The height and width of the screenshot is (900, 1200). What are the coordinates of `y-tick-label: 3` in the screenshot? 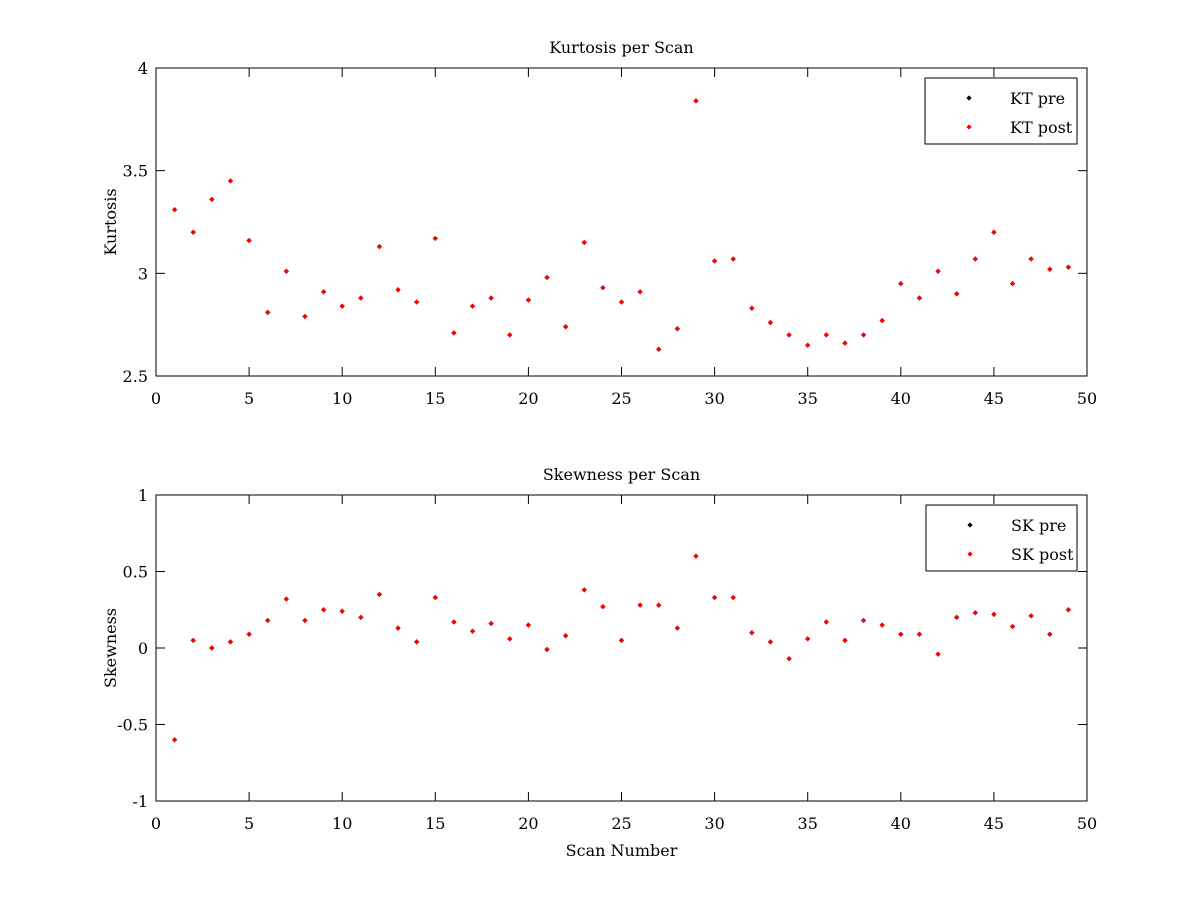 It's located at (143, 273).